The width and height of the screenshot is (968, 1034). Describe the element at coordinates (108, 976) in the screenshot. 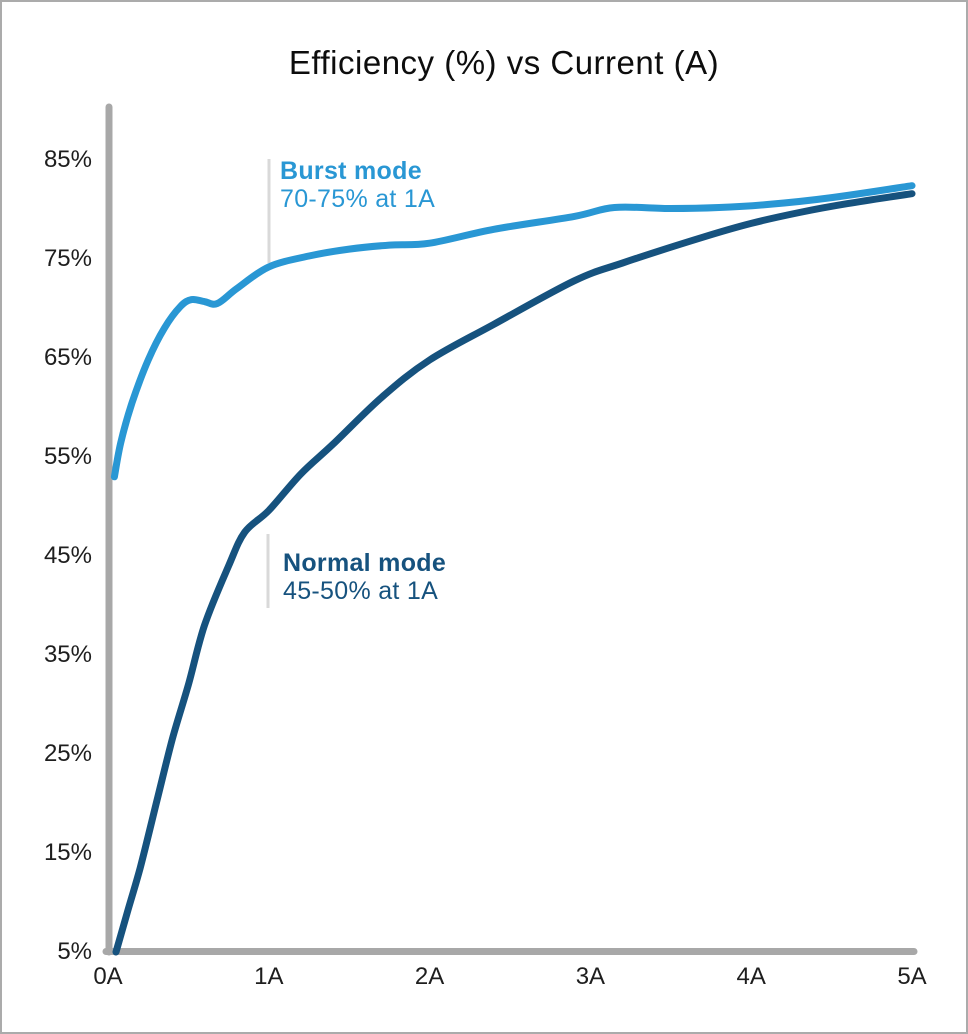

I see `x-tick-label-0: 0A` at that location.